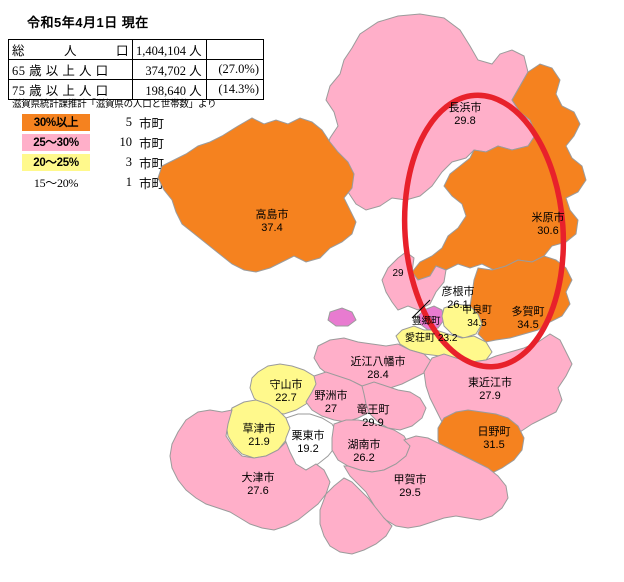  What do you see at coordinates (284, 389) in the screenshot?
I see `region-moriyama` at bounding box center [284, 389].